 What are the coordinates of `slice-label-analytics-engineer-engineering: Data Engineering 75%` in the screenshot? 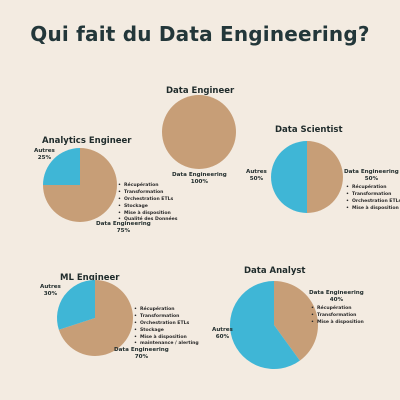 It's located at (123, 228).